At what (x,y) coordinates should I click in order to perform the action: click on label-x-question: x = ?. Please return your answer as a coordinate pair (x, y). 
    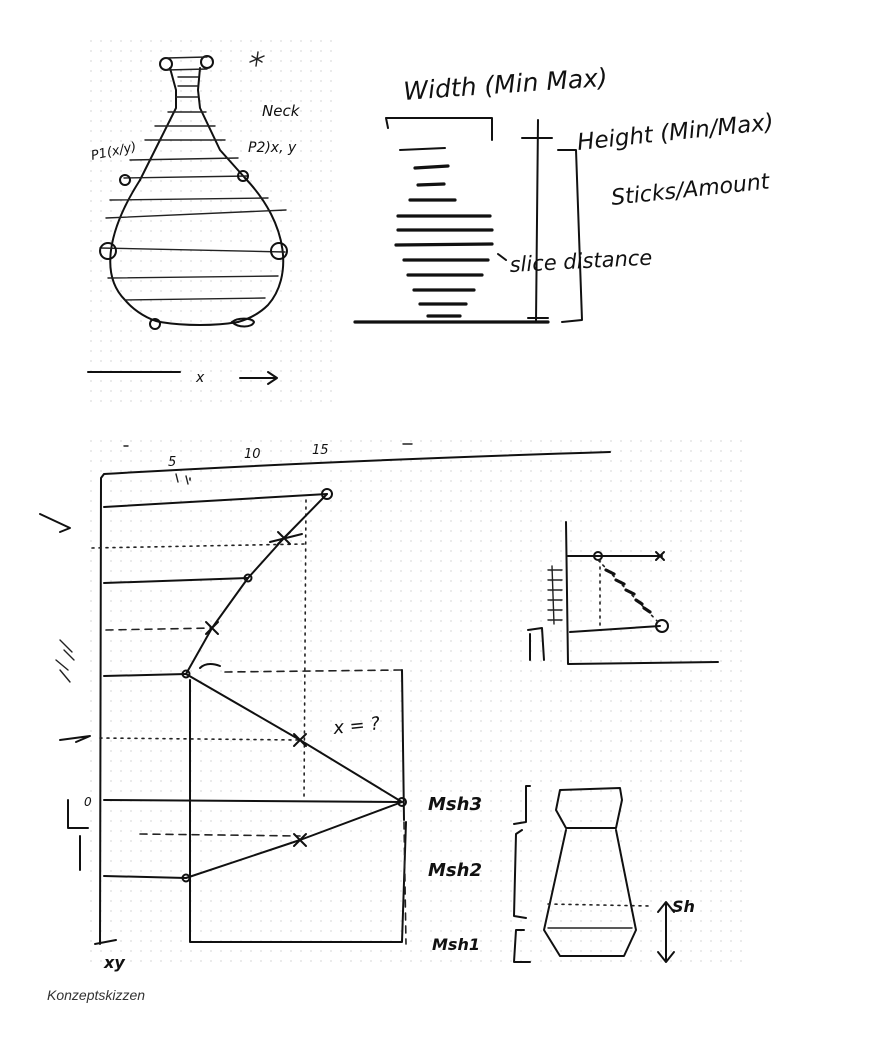
    Looking at the image, I should click on (356, 726).